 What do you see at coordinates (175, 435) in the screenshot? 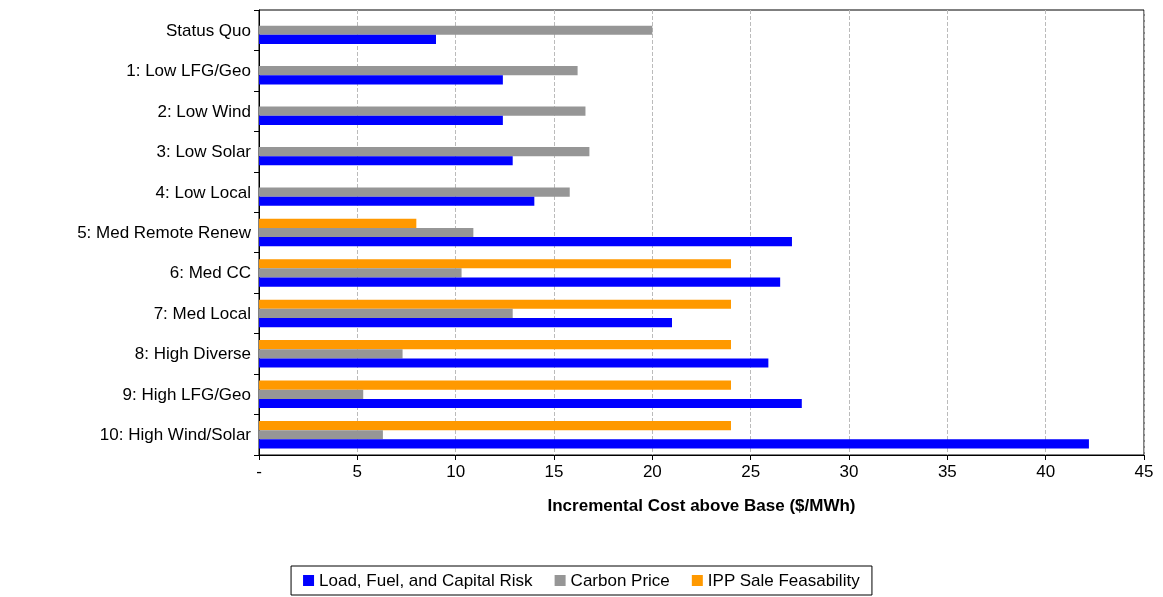
I see `y-tick-label: 10: High Wind/Solar` at bounding box center [175, 435].